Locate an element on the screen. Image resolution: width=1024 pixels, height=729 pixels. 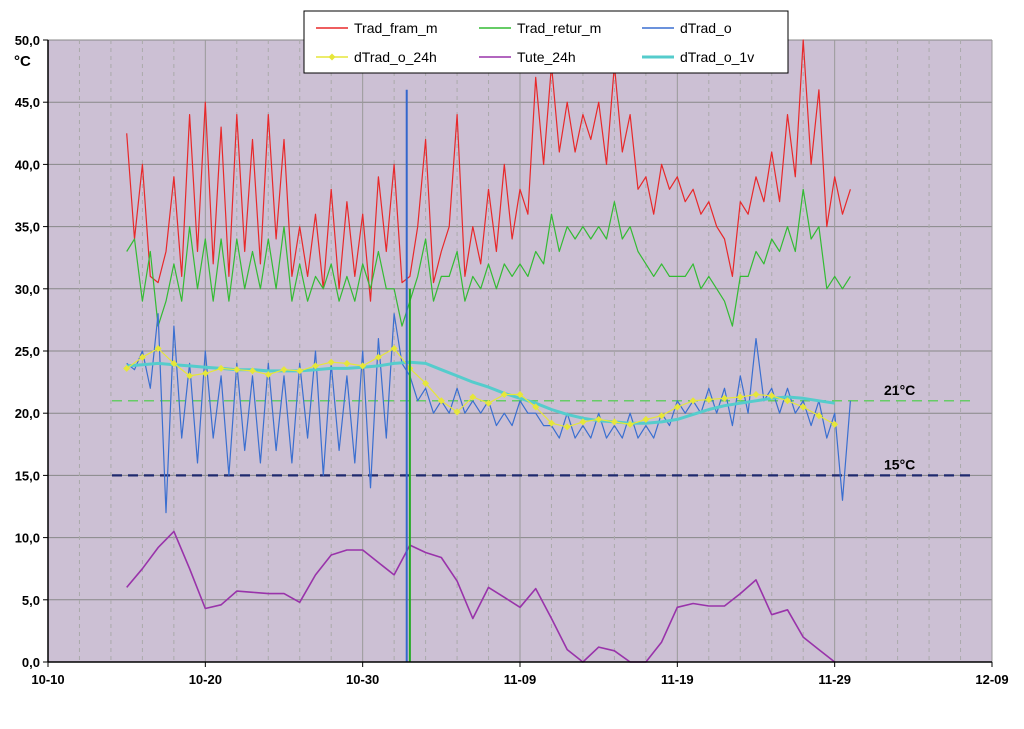
legend-label: dTrad_o_24h is located at coordinates (395, 57).